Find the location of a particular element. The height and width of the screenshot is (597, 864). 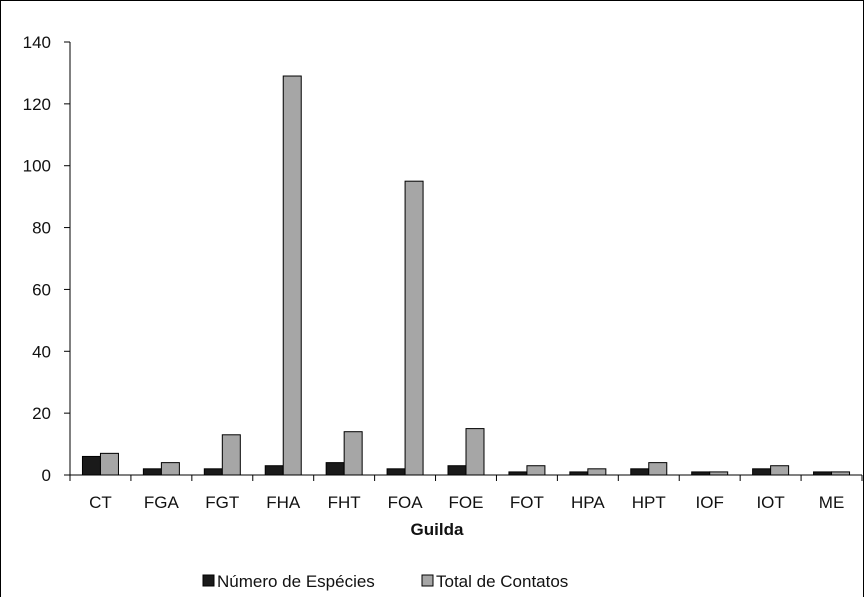

y-tick-label: 80 is located at coordinates (41, 228).